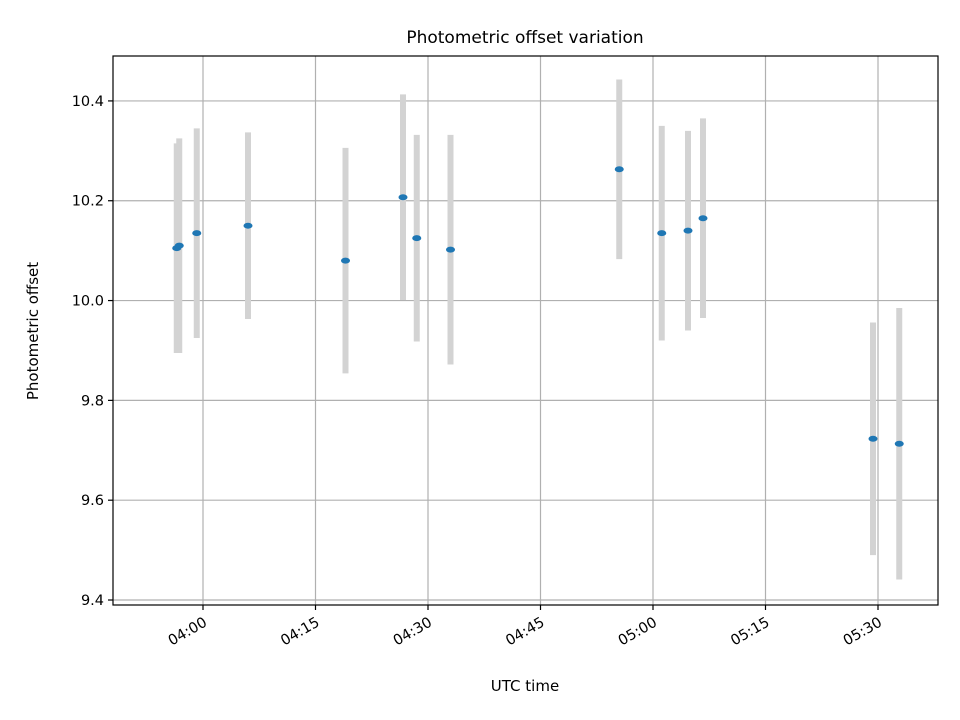 This screenshot has width=960, height=720. I want to click on y-tick-label: 10.2, so click(88, 202).